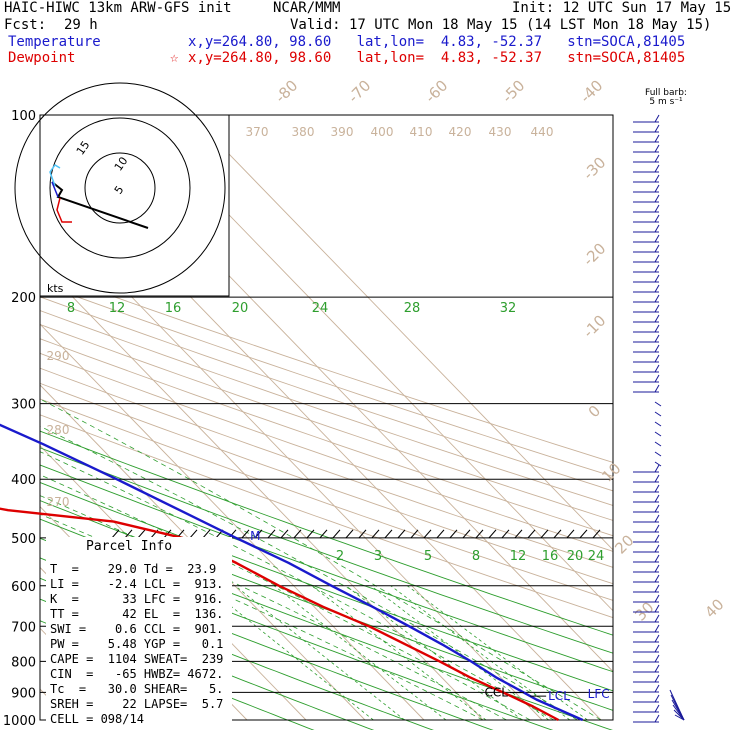 The height and width of the screenshot is (740, 740). What do you see at coordinates (81, 25) in the screenshot?
I see `fcst-value: 29 h` at bounding box center [81, 25].